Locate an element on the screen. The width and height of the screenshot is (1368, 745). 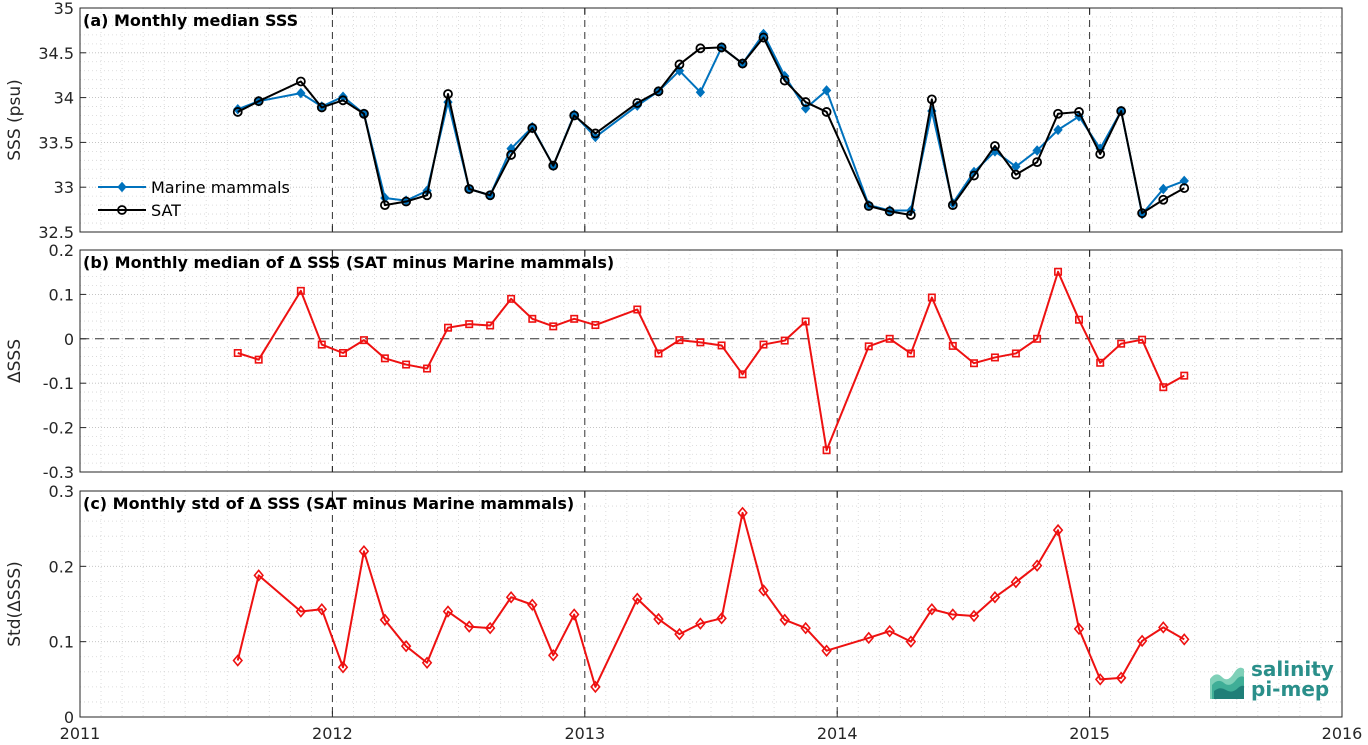
salinity-pi-mep-logo: salinity pi-mep is located at coordinates (1278, 680).